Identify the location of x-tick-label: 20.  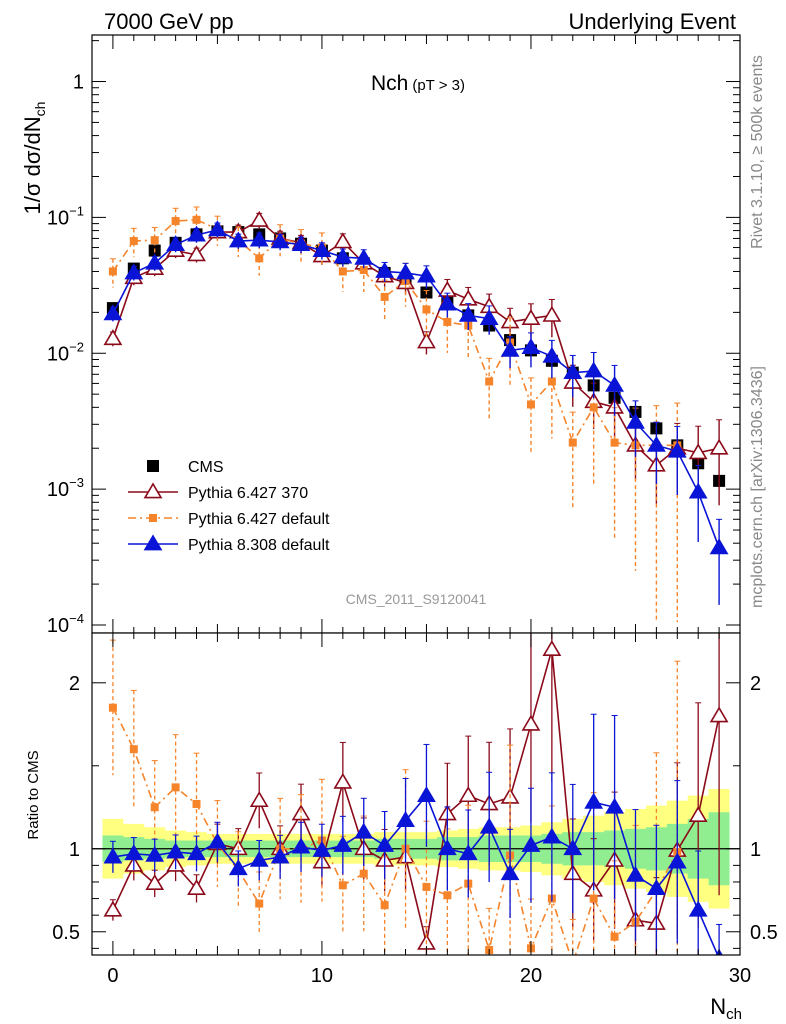
(531, 976).